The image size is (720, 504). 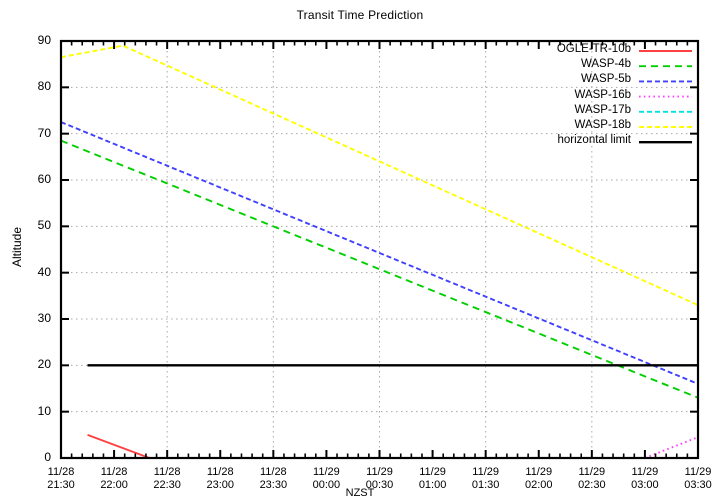 I want to click on legend-entry-label: WASP-16b, so click(x=602, y=94).